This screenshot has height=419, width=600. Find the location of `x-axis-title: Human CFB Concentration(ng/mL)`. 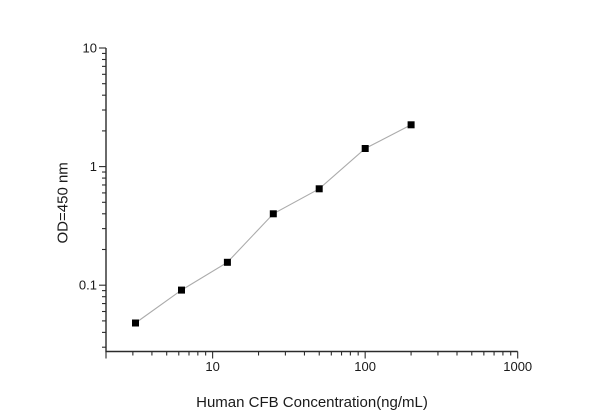

x-axis-title: Human CFB Concentration(ng/mL) is located at coordinates (312, 402).